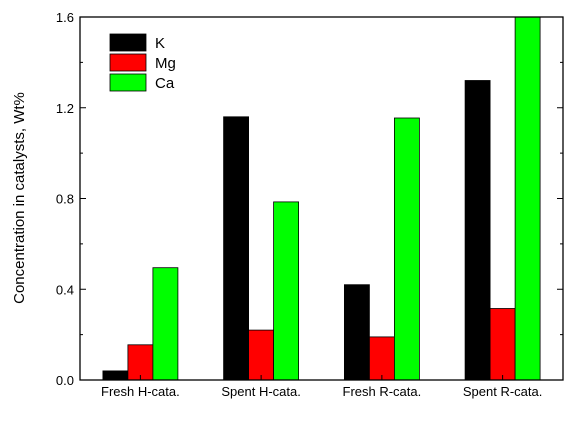 The width and height of the screenshot is (573, 421). I want to click on y-tick-label: 1.2, so click(65, 108).